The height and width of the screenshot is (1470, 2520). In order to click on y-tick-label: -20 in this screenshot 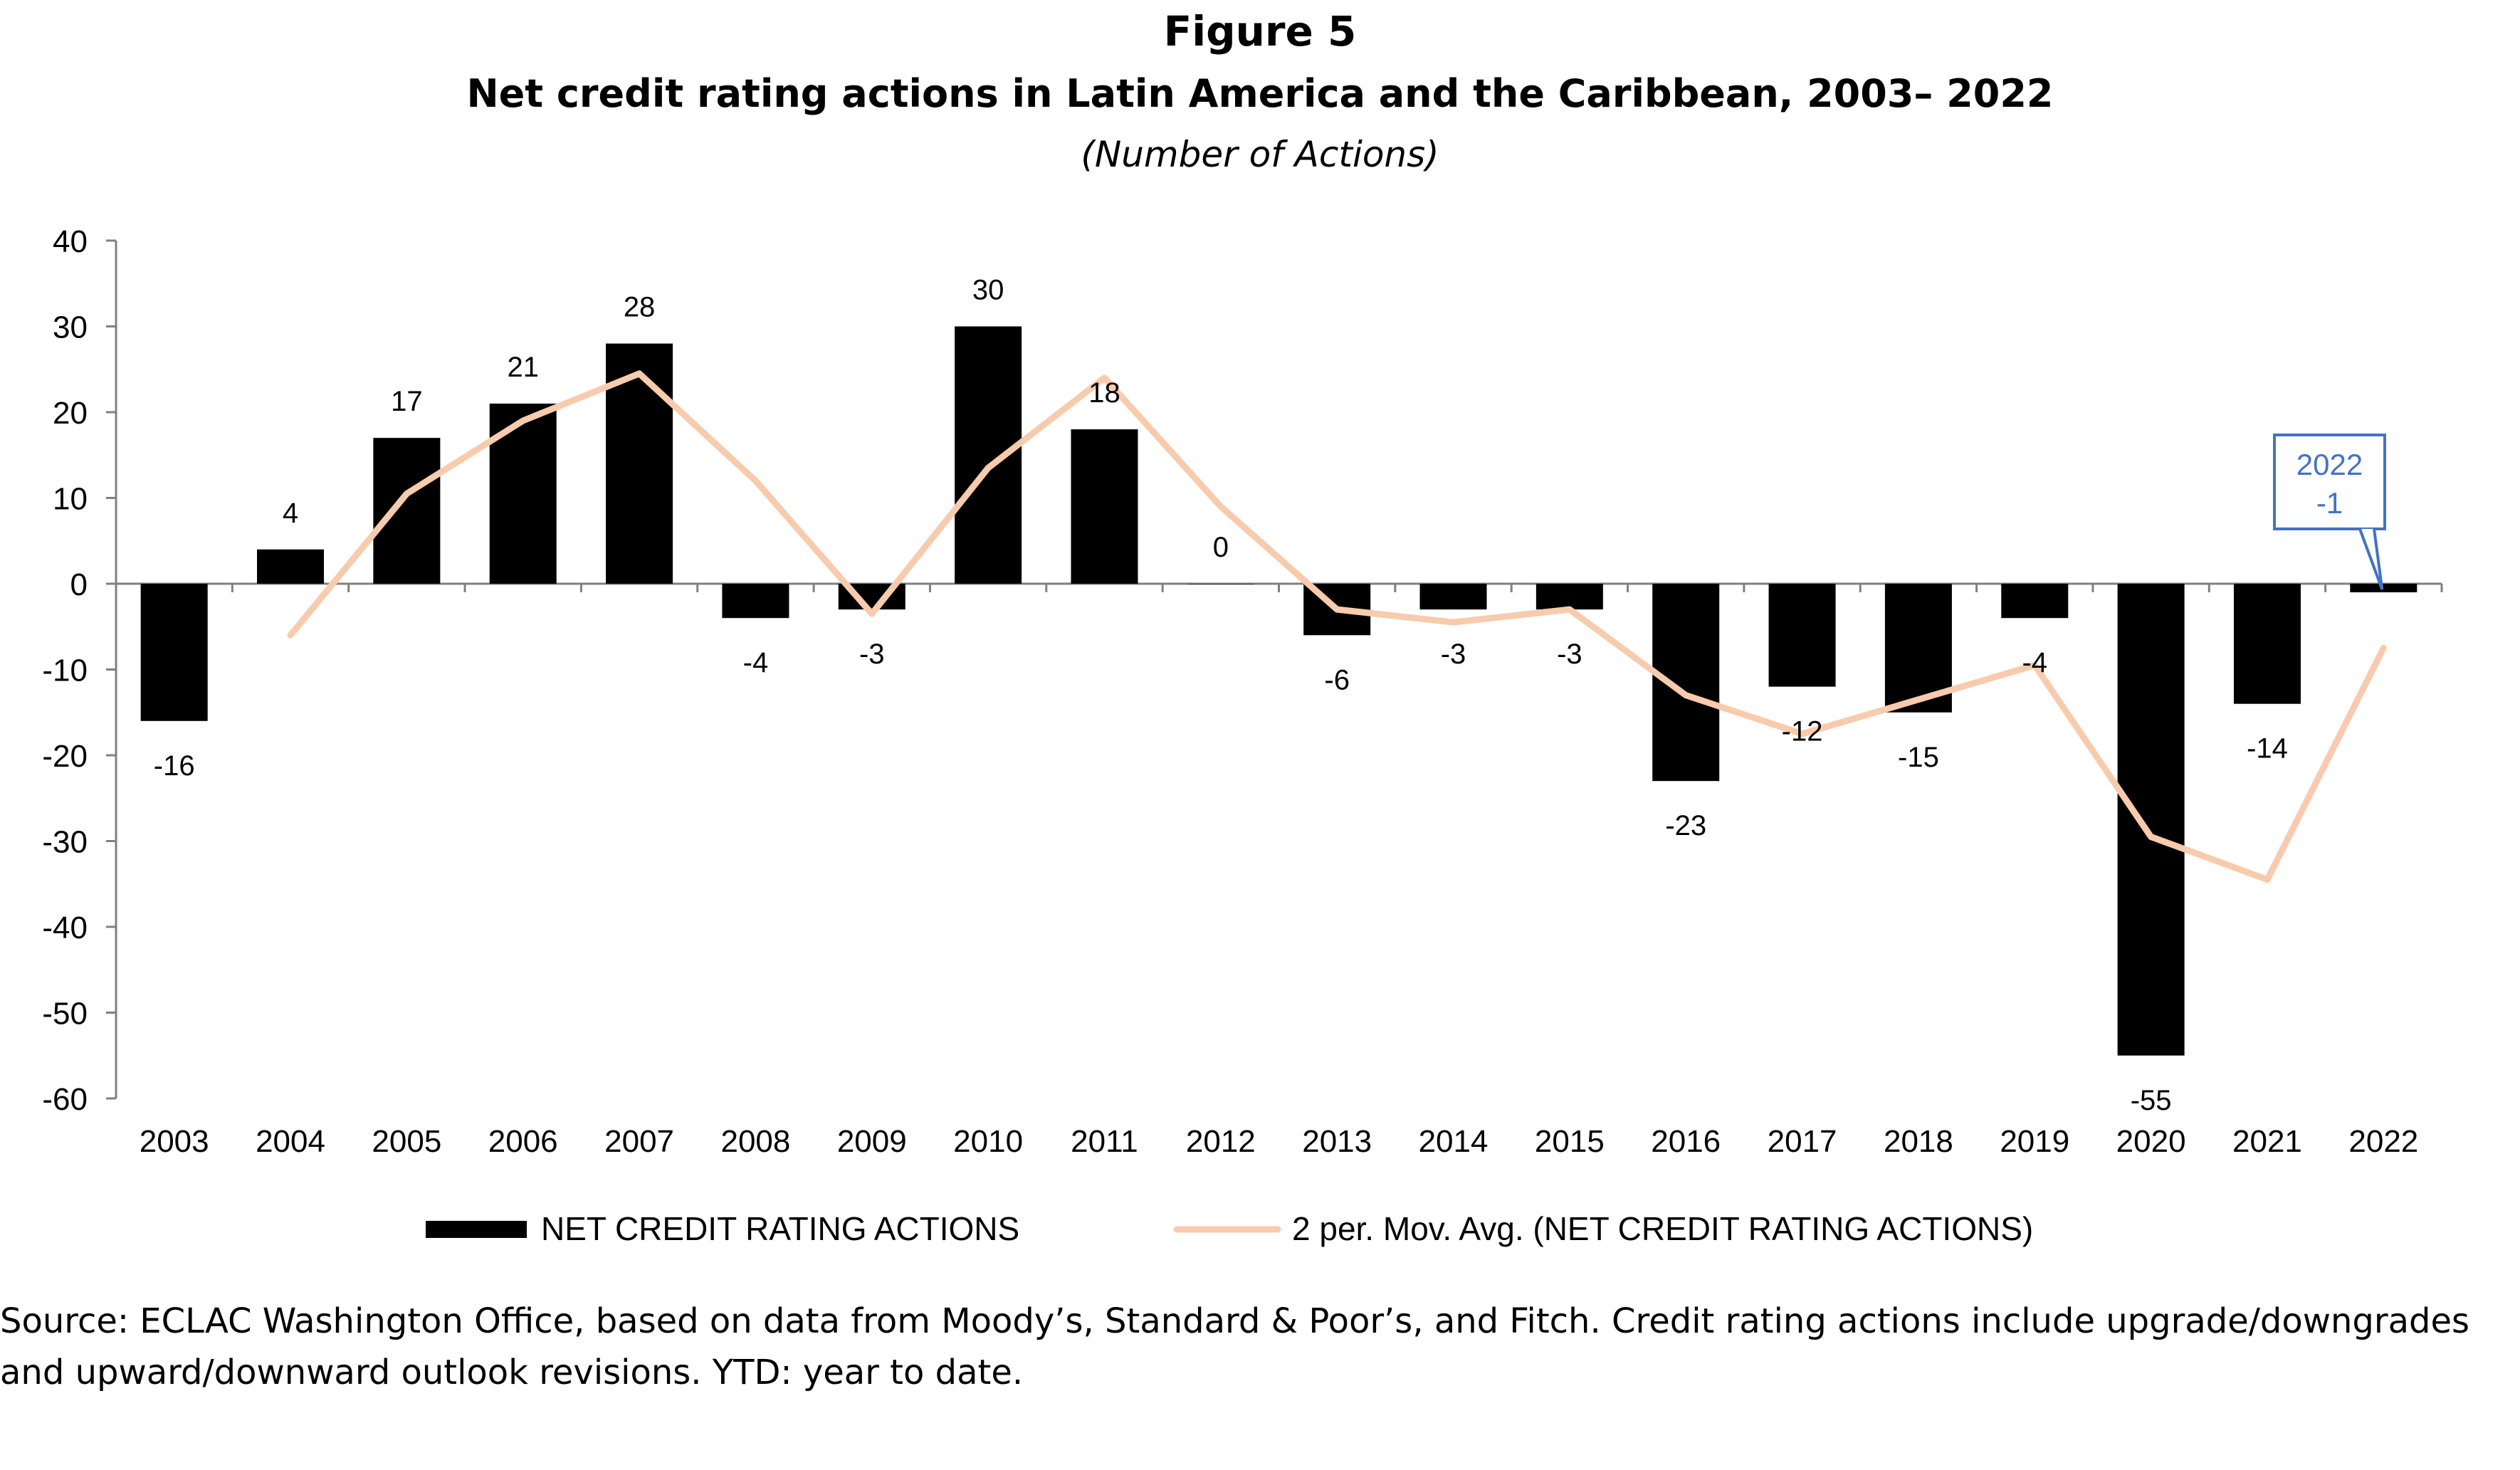, I will do `click(65, 756)`.